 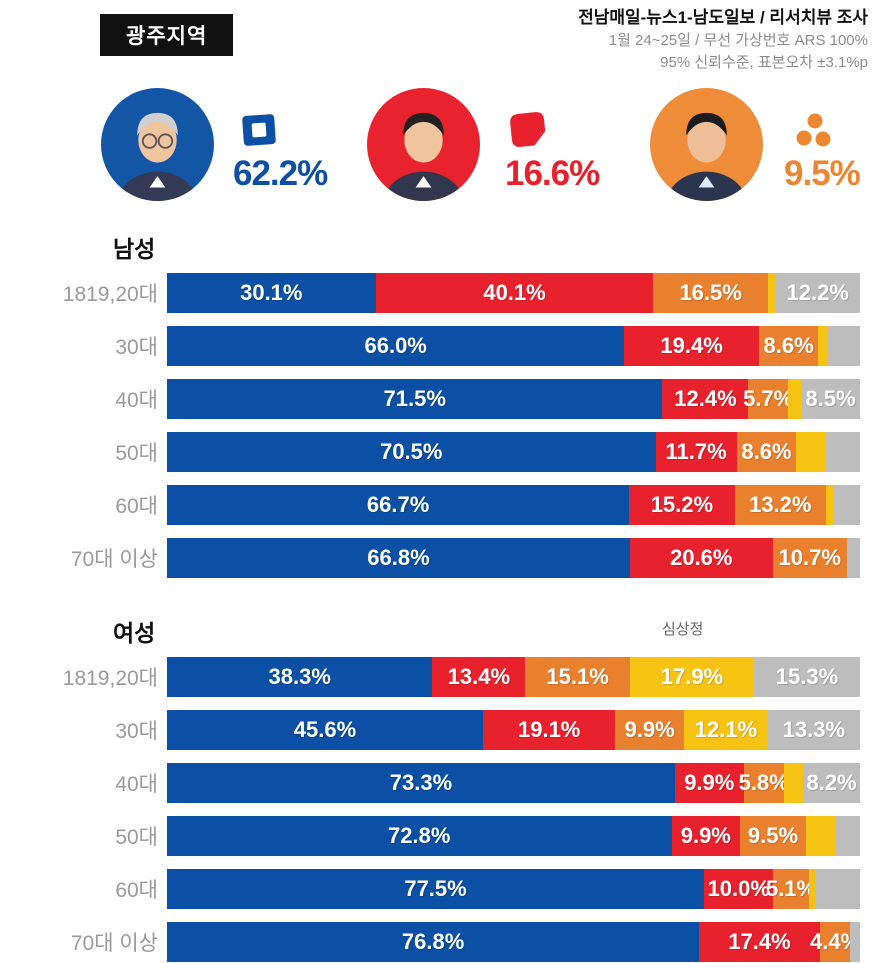 I want to click on bar-segment-yellow: 17.9%, so click(x=691, y=677).